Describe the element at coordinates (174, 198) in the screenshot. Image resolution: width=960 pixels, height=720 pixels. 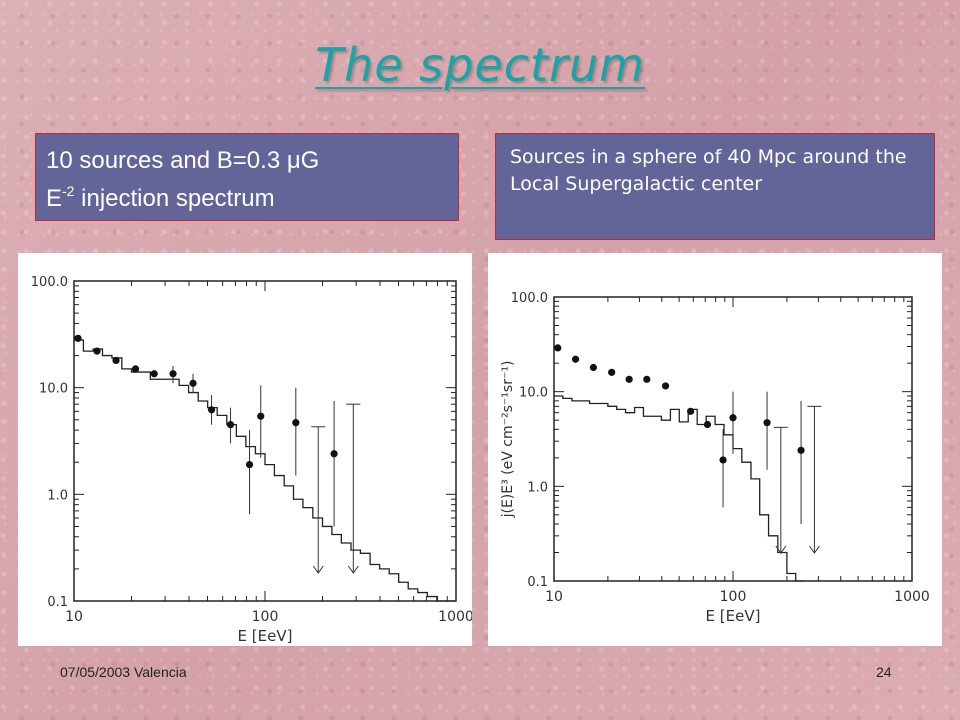
I see `left-caption-rest: injection spectrum` at that location.